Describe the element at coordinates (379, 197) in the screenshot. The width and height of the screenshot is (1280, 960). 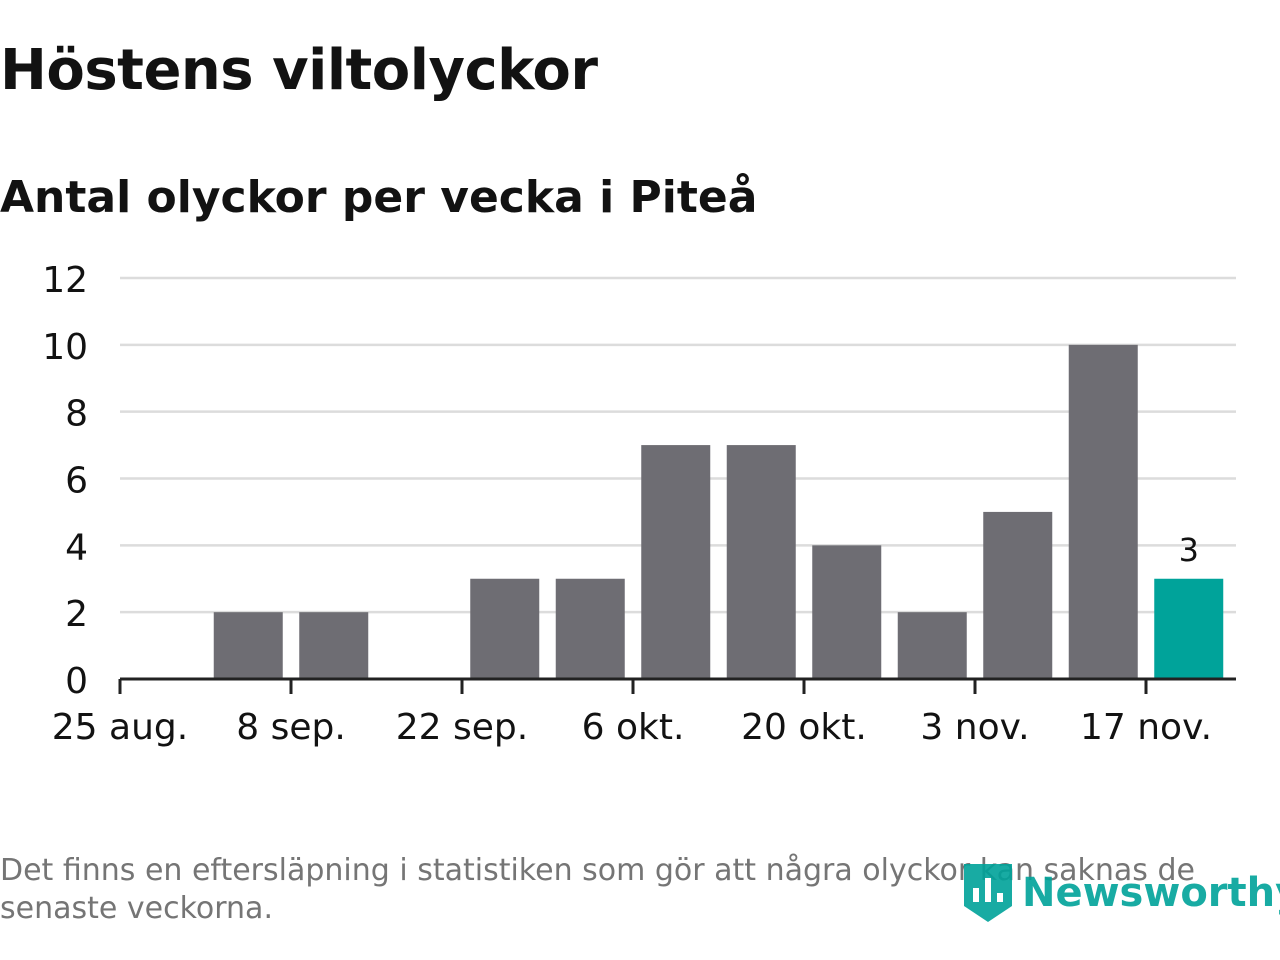
I see `chart-subtitle: Antal olyckor per vecka i Piteå` at that location.